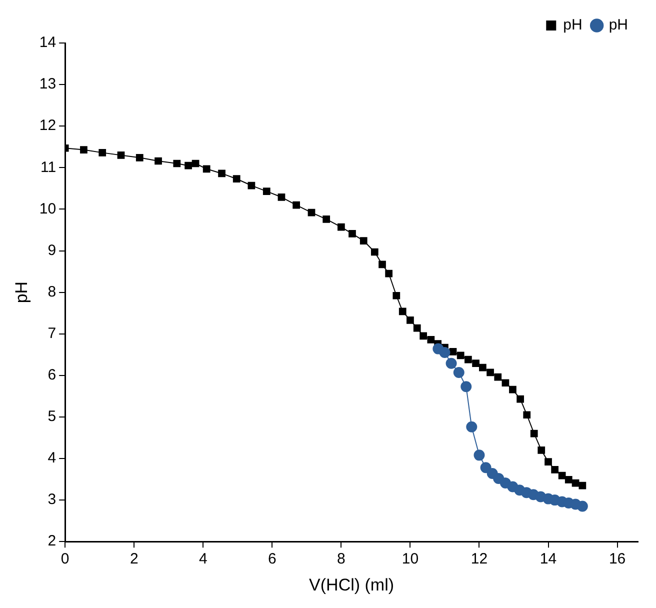 The image size is (656, 608). What do you see at coordinates (47, 209) in the screenshot?
I see `y-tick-label: 10` at bounding box center [47, 209].